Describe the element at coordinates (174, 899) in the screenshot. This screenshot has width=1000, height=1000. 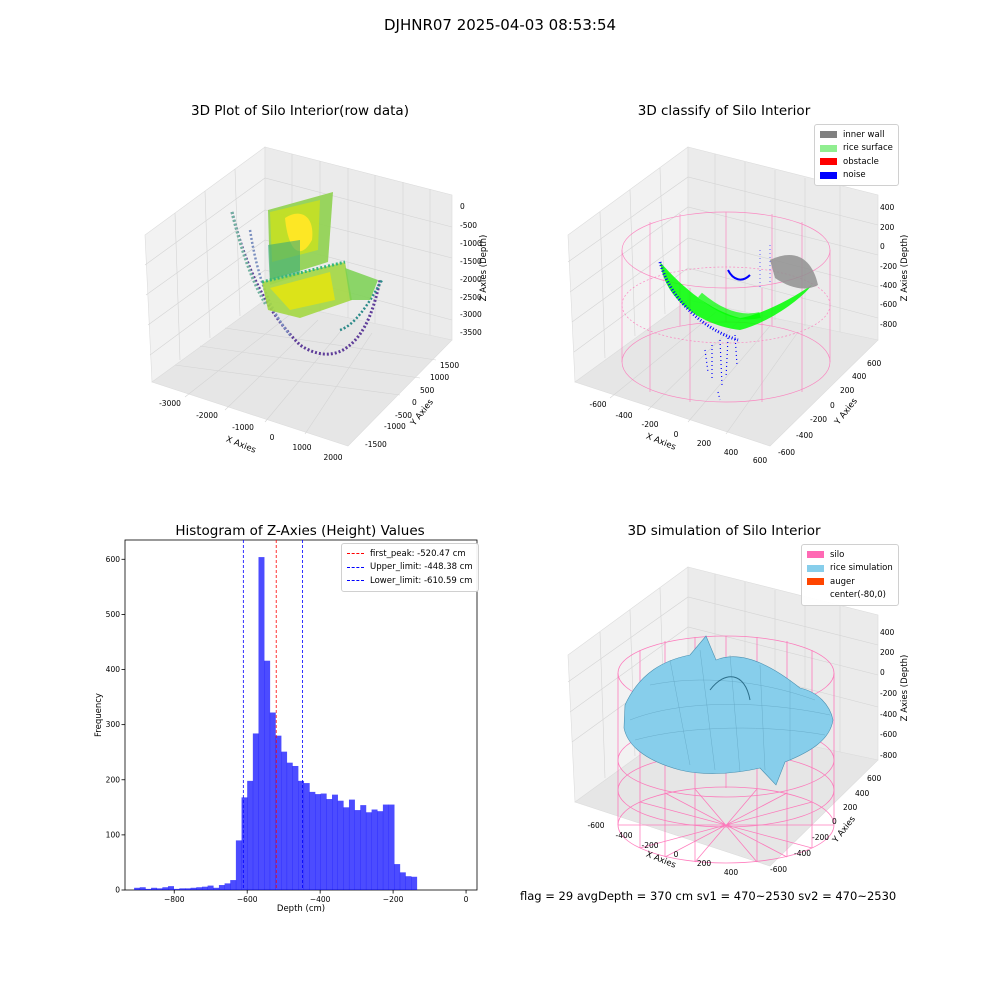
I see `x-tick-label: −800` at that location.